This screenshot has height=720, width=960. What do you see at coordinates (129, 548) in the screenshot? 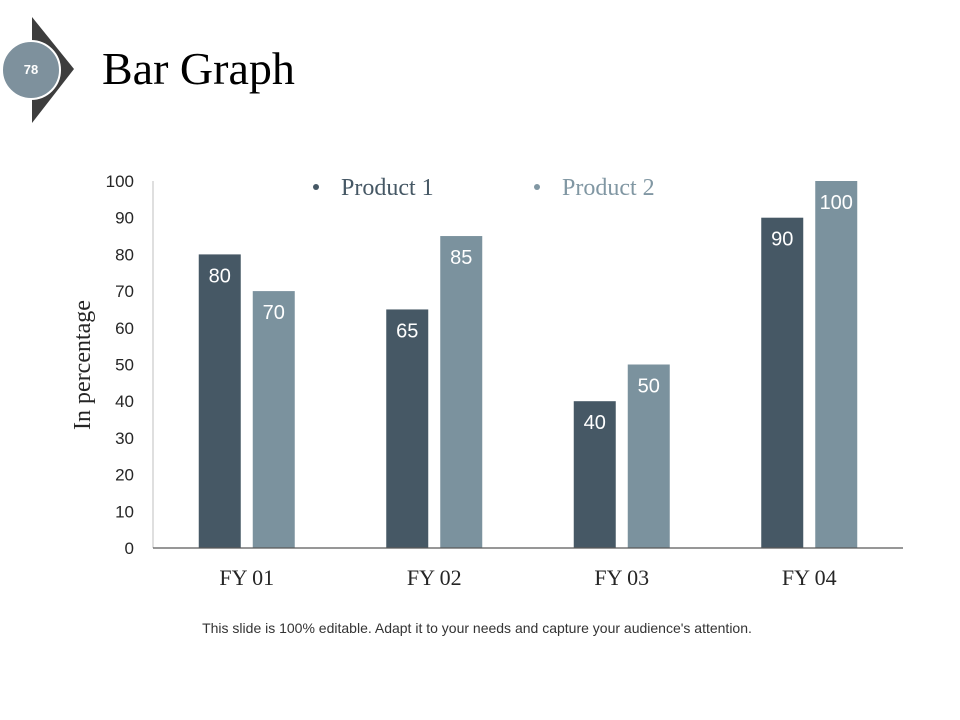
I see `y-tick-label: 0` at bounding box center [129, 548].